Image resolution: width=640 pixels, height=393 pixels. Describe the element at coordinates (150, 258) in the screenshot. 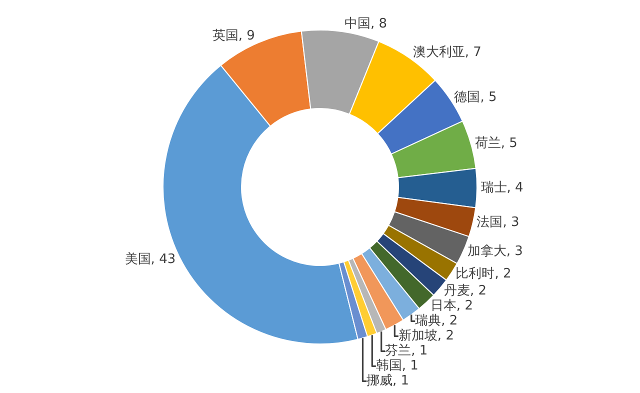

I see `slice-label: 美国, 43` at that location.